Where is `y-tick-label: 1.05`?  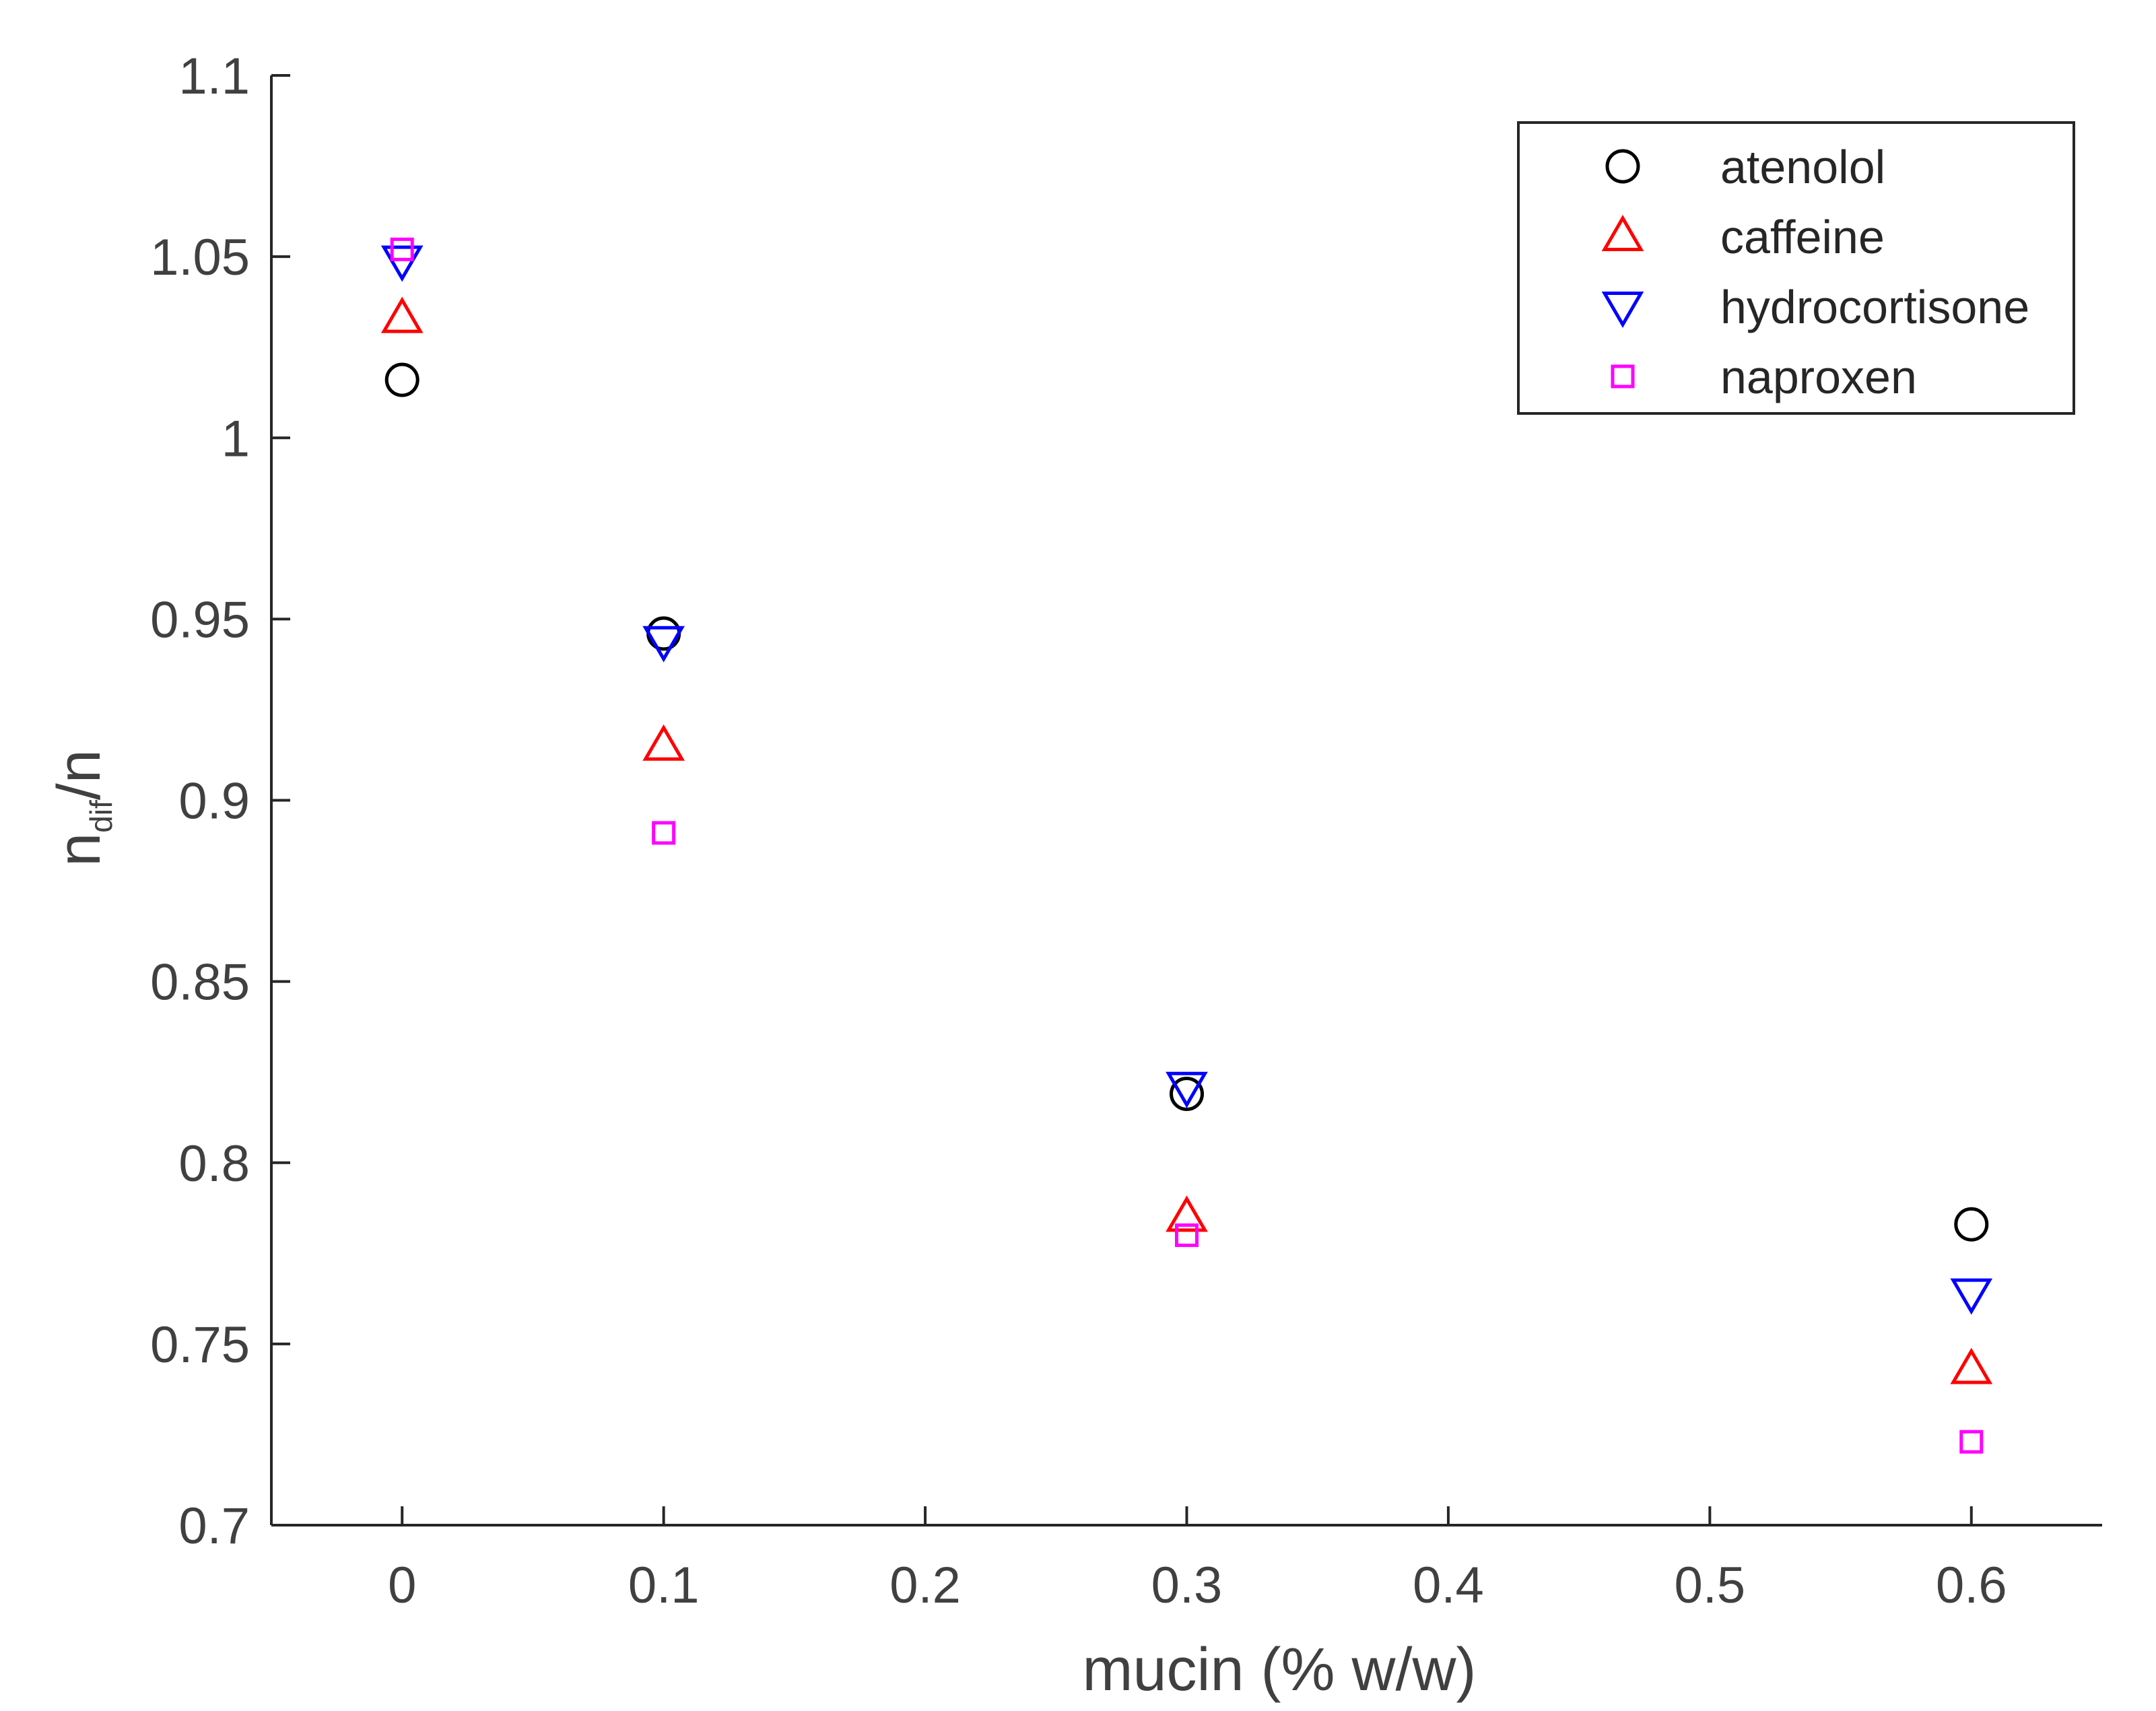
y-tick-label: 1.05 is located at coordinates (200, 257).